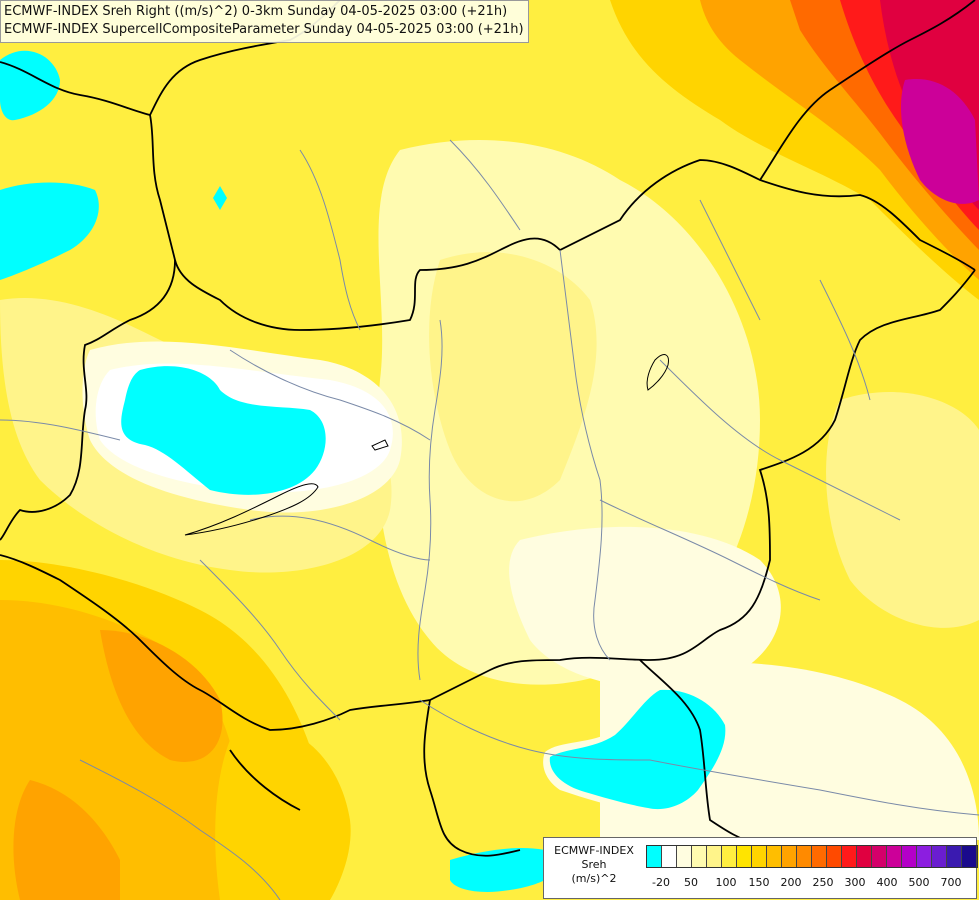 Image resolution: width=979 pixels, height=900 pixels. I want to click on legend-label: 50, so click(691, 882).